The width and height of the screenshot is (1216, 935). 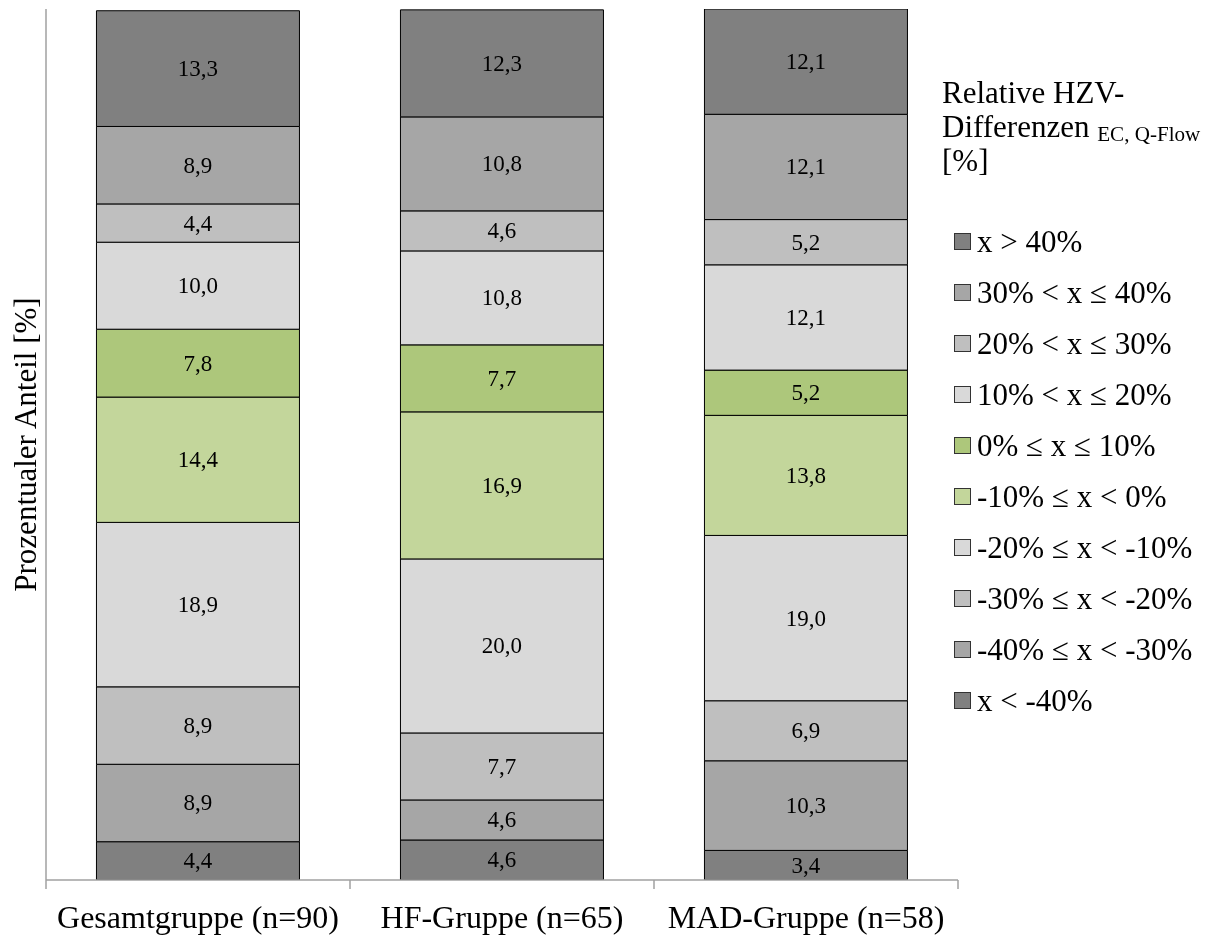 I want to click on data-label: 7,8, so click(x=198, y=363).